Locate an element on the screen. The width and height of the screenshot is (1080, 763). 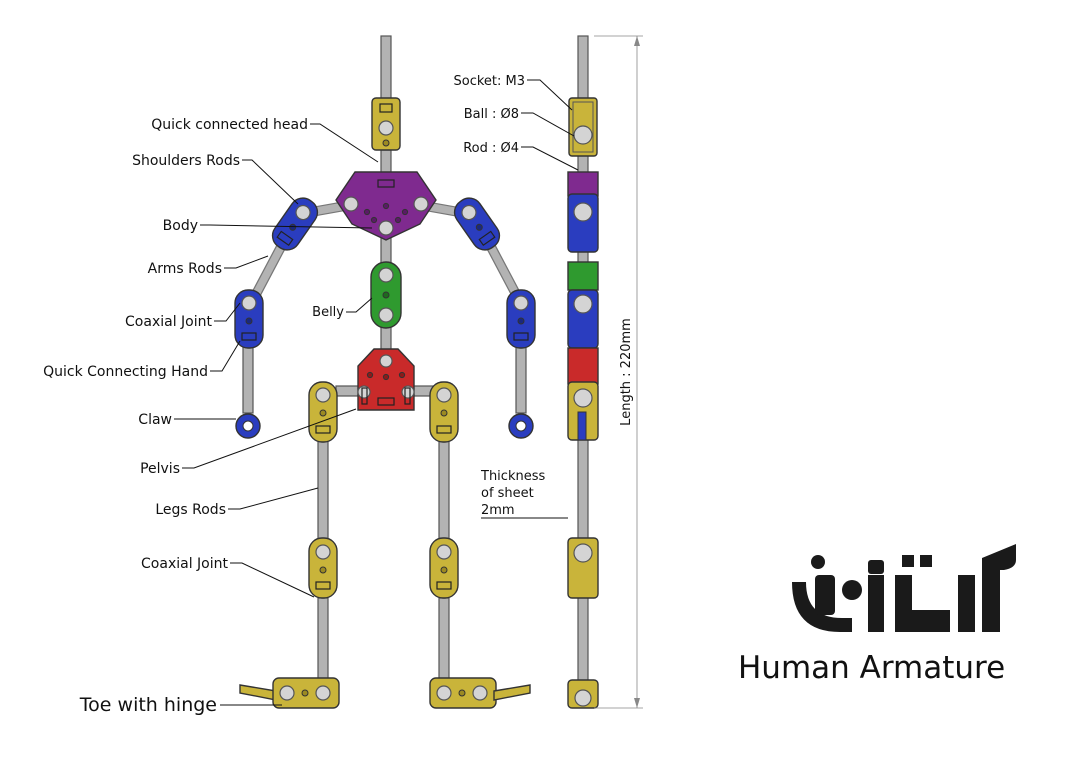
hip-joint-right is located at coordinates (444, 412).